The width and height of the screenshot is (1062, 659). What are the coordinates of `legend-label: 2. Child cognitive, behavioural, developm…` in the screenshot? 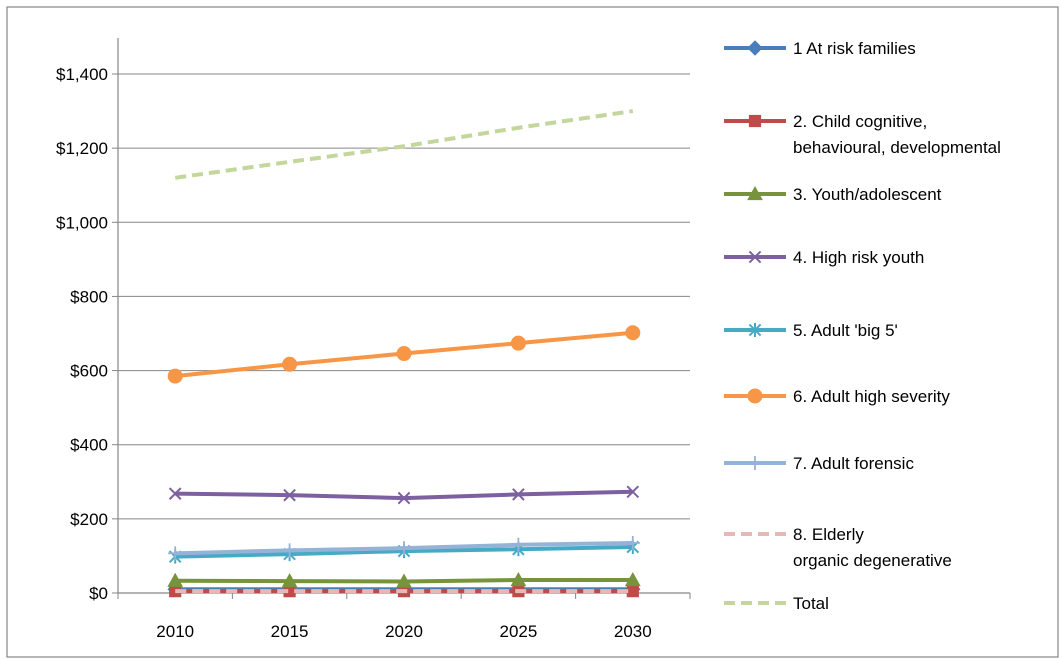 It's located at (897, 134).